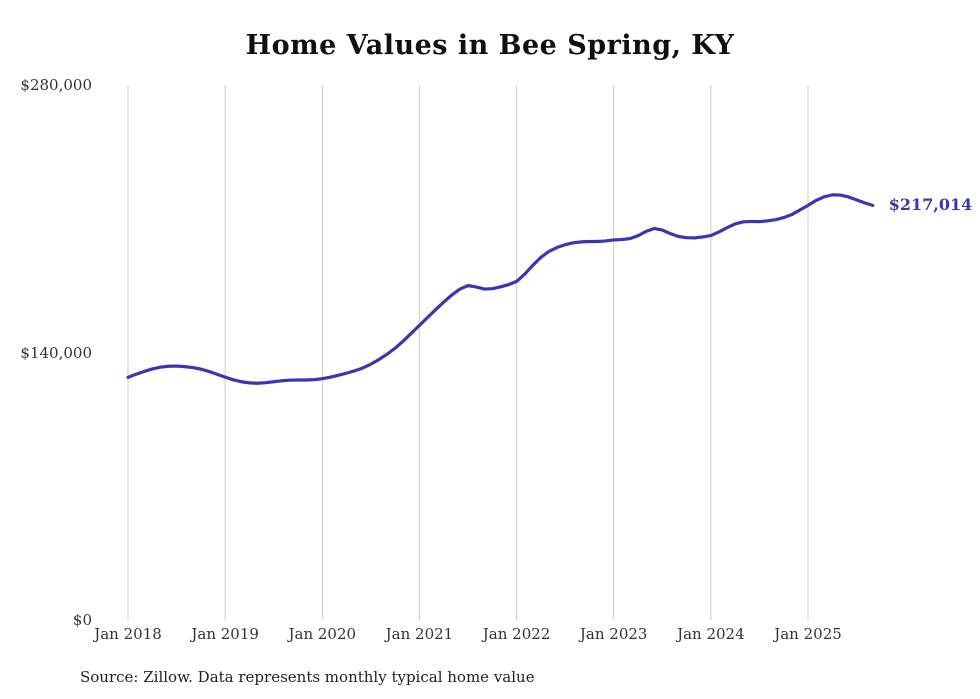 The width and height of the screenshot is (980, 699). Describe the element at coordinates (56, 352) in the screenshot. I see `y-tick-label: $140,000` at that location.